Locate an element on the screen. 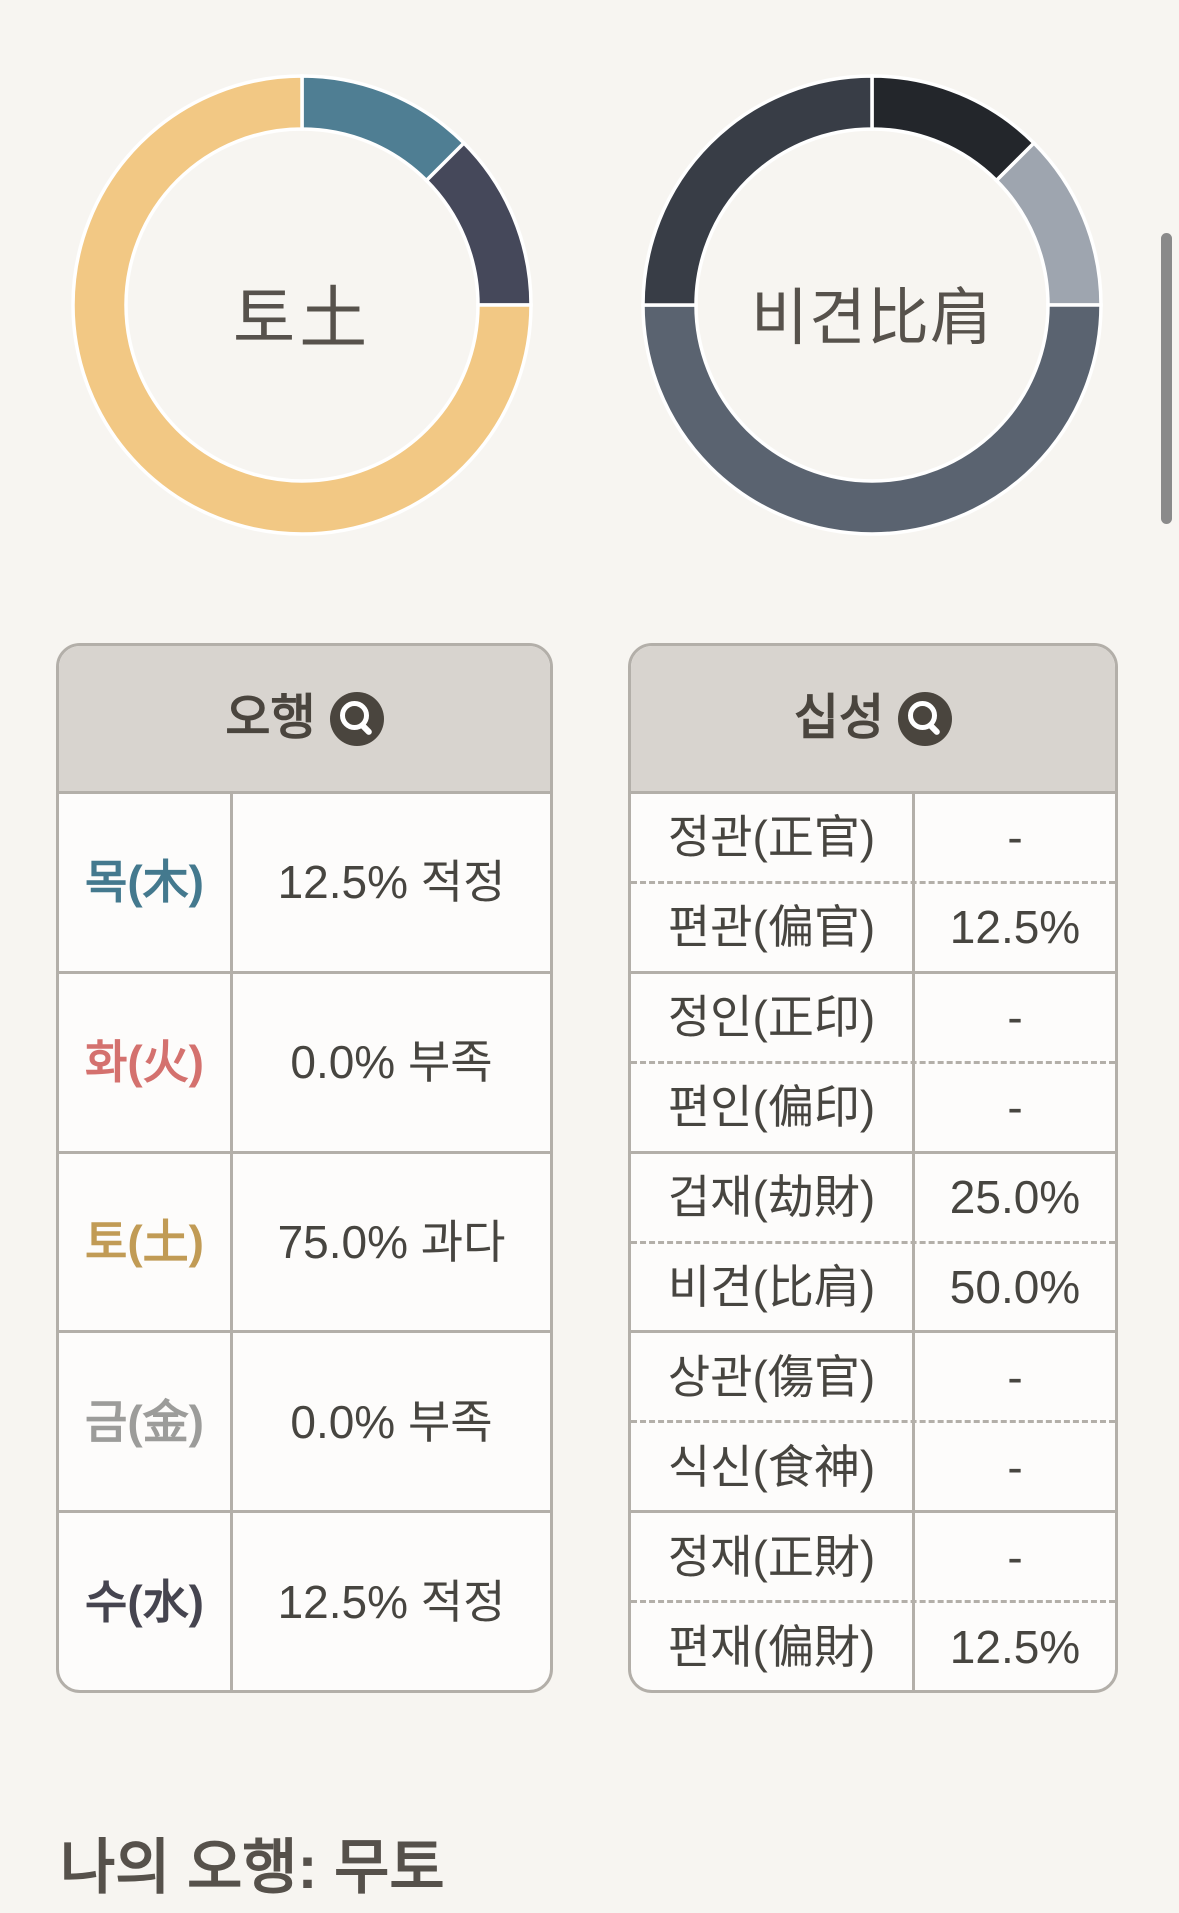 The height and width of the screenshot is (1913, 1179). scrollbar-thumb is located at coordinates (1166, 378).